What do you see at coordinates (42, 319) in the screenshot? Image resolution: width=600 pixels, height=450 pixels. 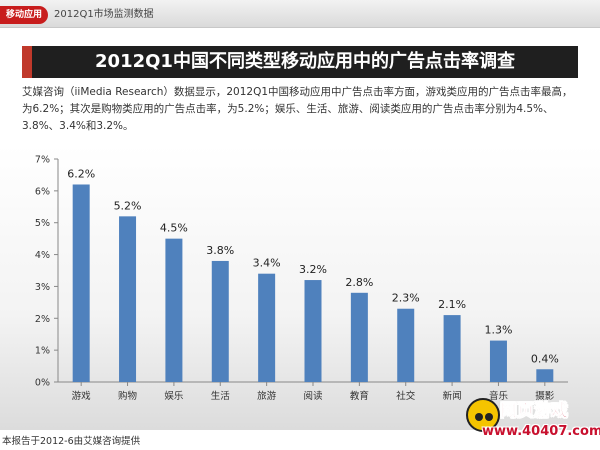 I see `y-tick-label: 2%` at bounding box center [42, 319].